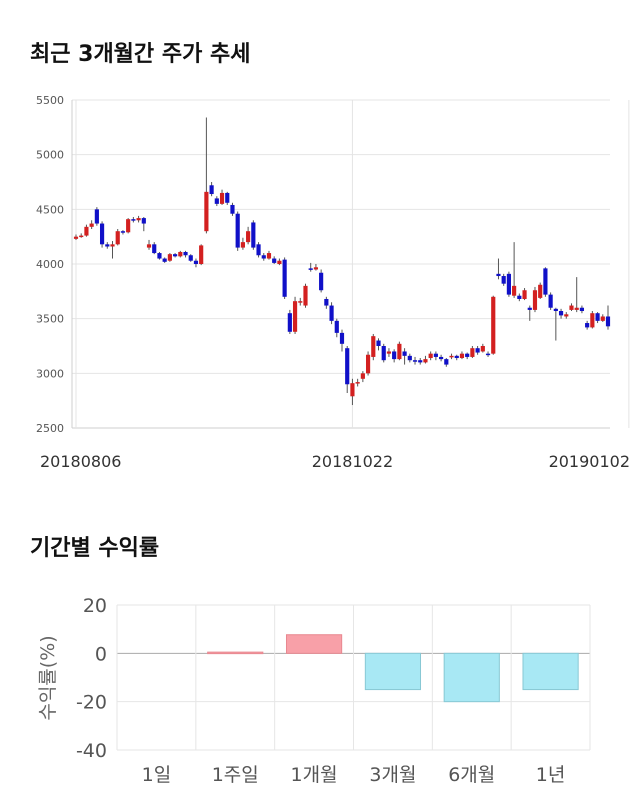  Describe the element at coordinates (589, 461) in the screenshot. I see `x-tick-label: 20190102` at that location.